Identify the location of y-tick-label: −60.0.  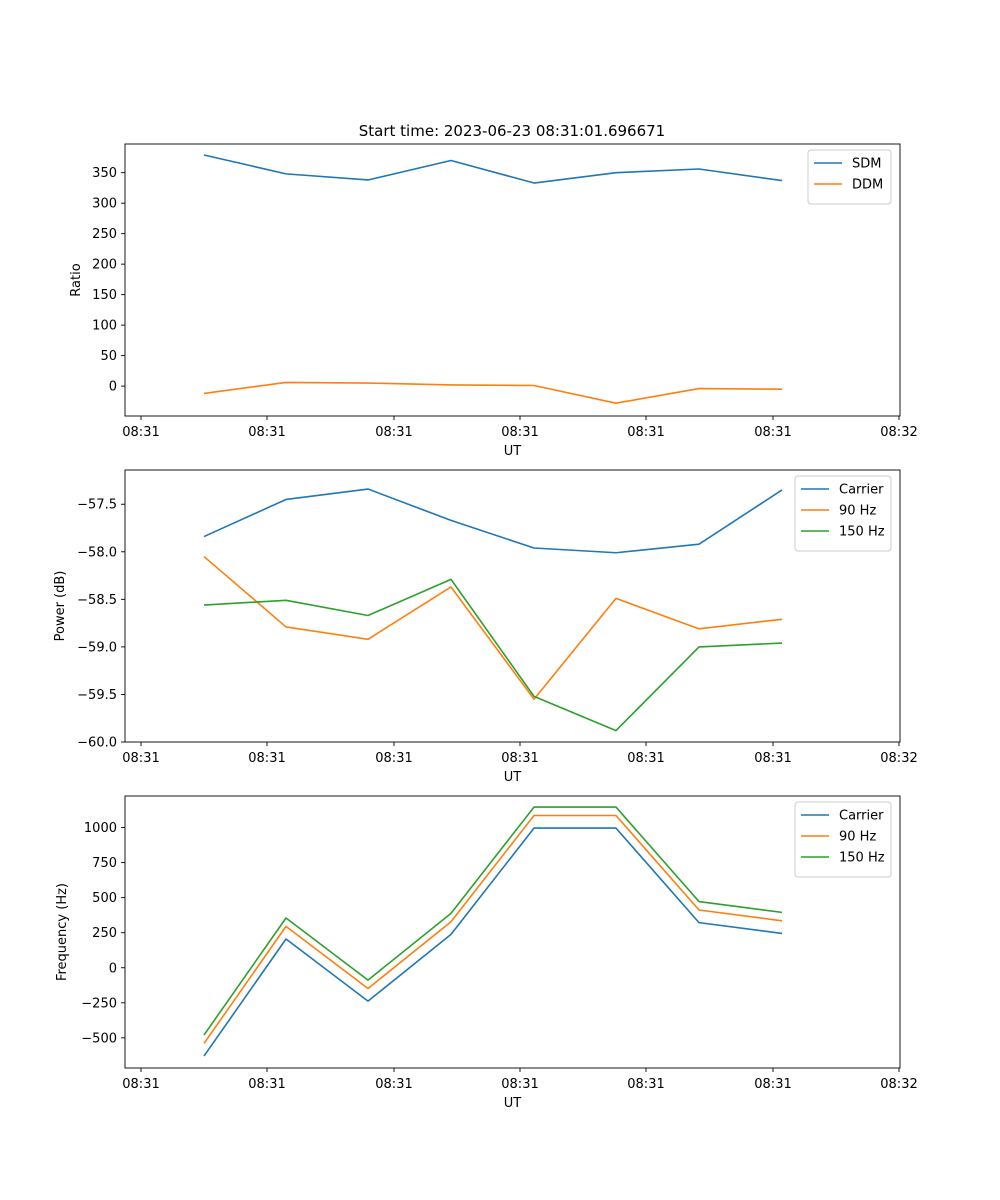
(97, 743).